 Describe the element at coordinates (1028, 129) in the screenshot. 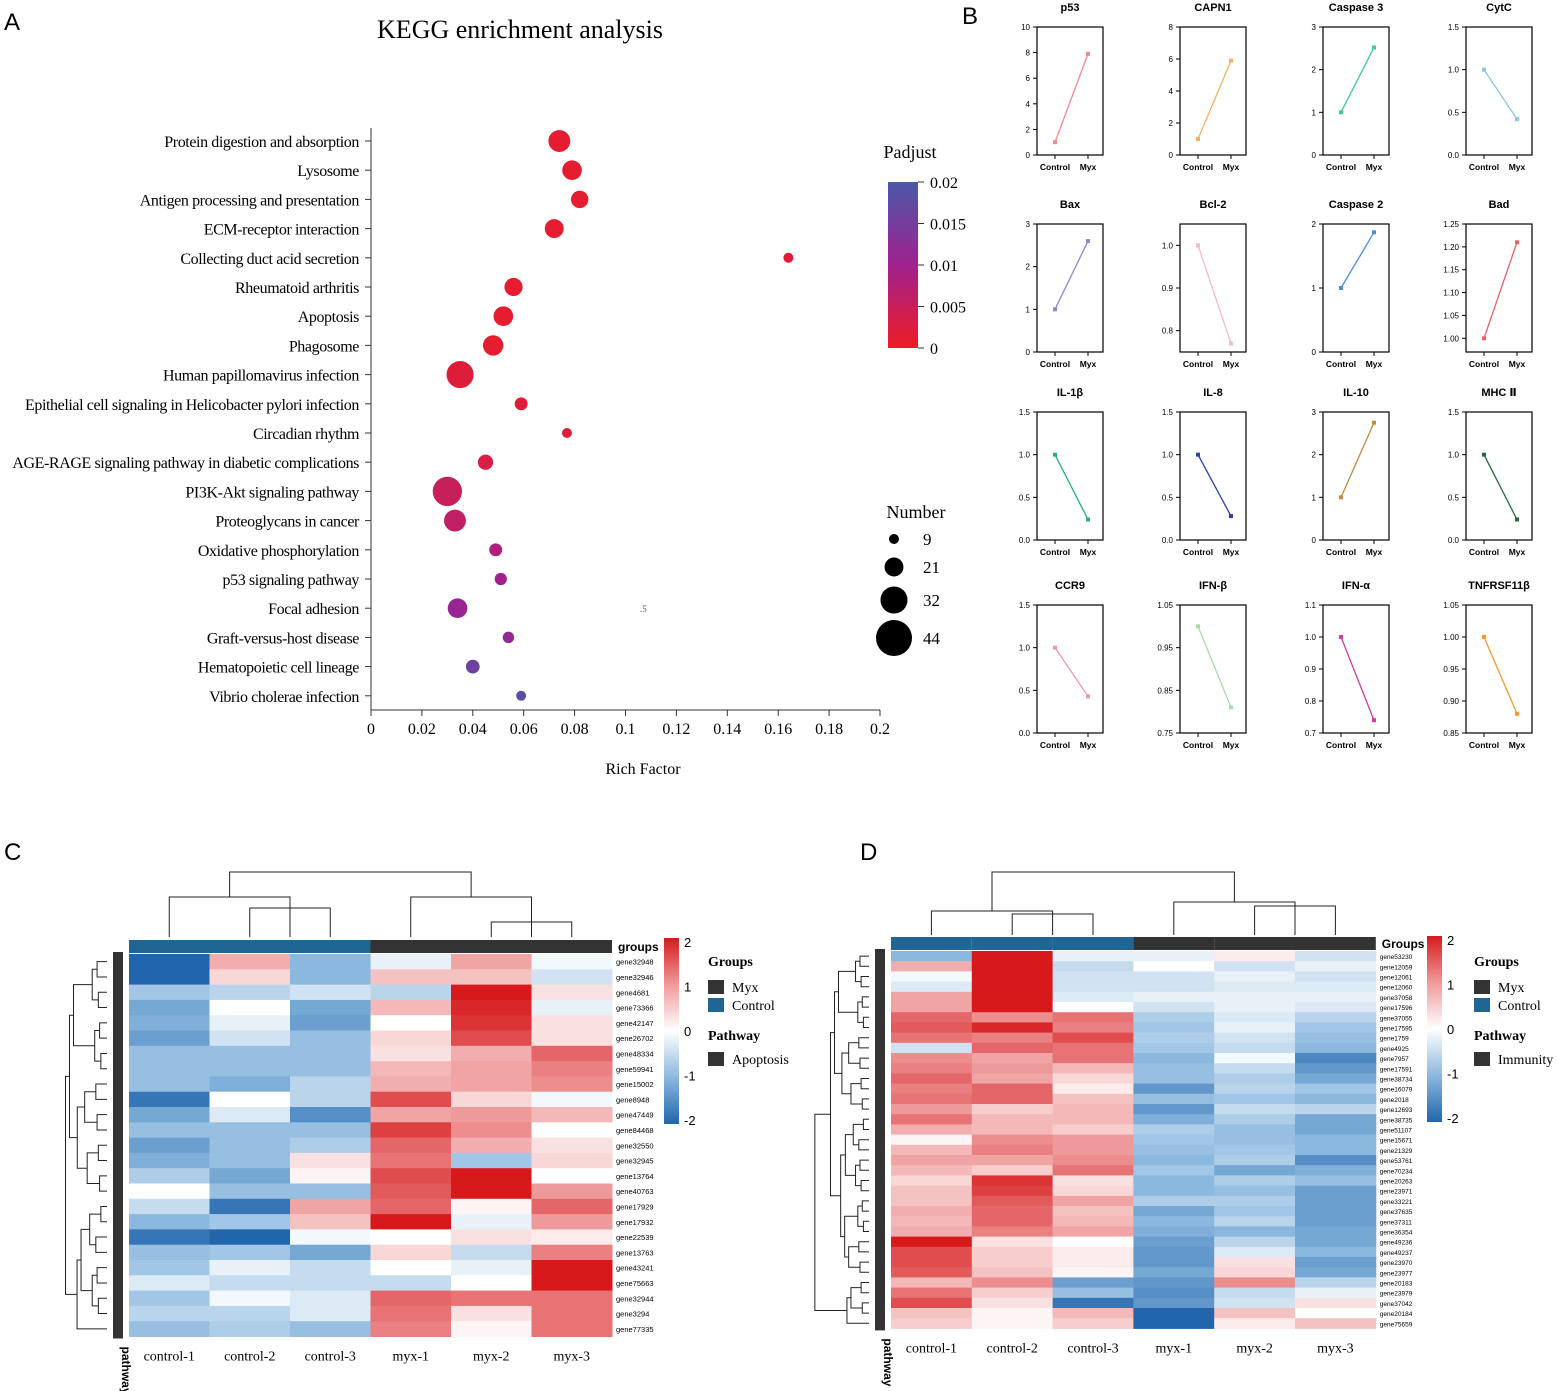

I see `y-tick-label: 2` at that location.